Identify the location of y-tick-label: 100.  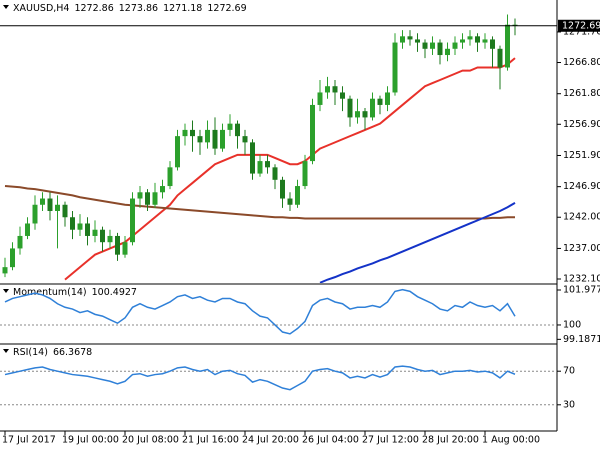
(572, 324).